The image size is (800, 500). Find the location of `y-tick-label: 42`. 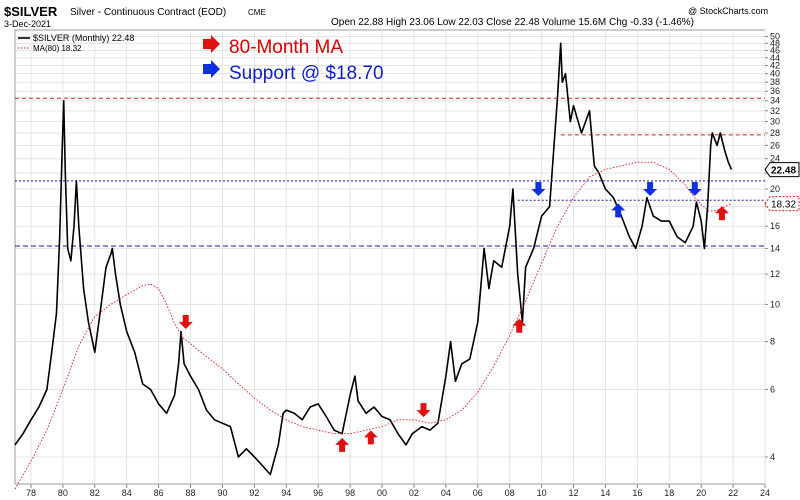

y-tick-label: 42 is located at coordinates (775, 66).